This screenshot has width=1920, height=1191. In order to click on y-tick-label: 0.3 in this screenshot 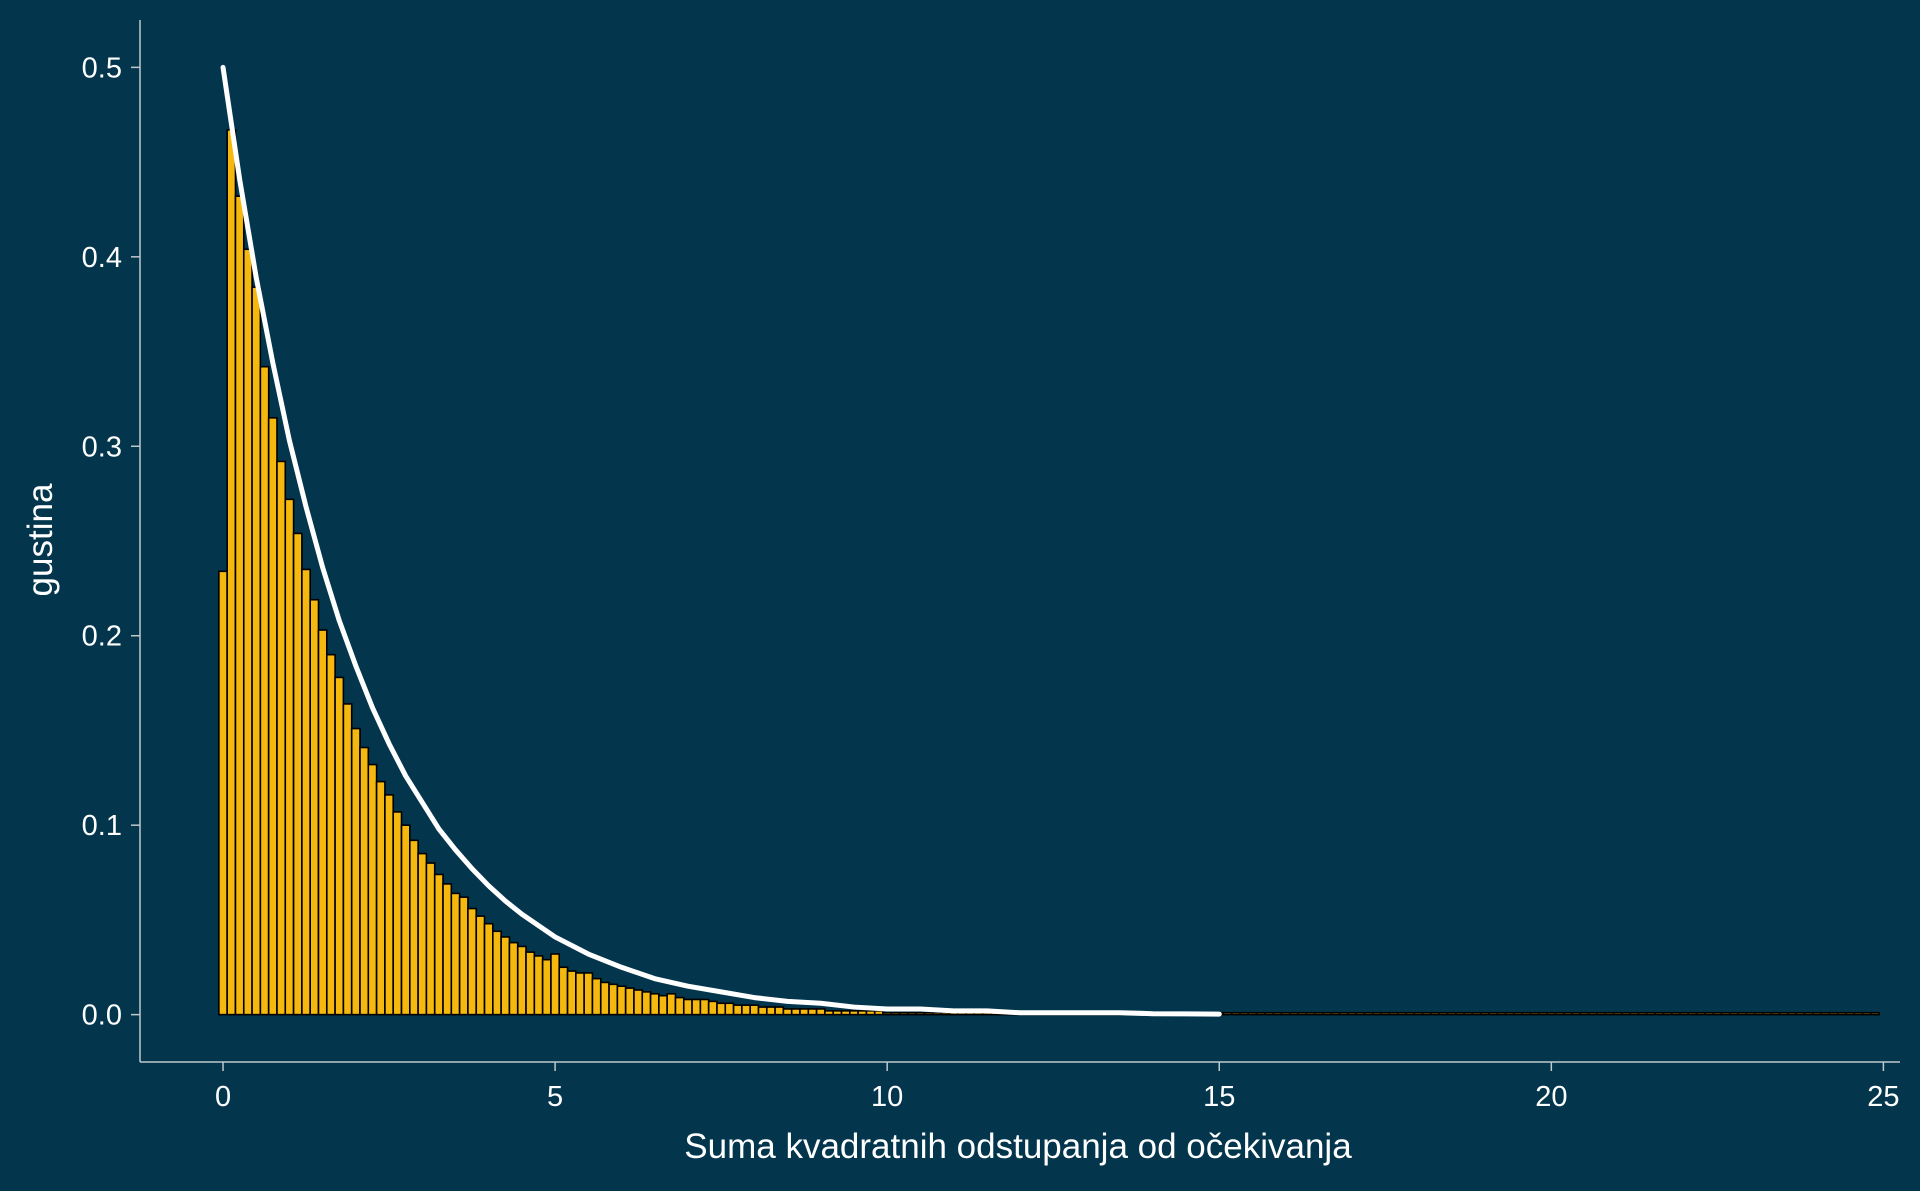, I will do `click(102, 447)`.